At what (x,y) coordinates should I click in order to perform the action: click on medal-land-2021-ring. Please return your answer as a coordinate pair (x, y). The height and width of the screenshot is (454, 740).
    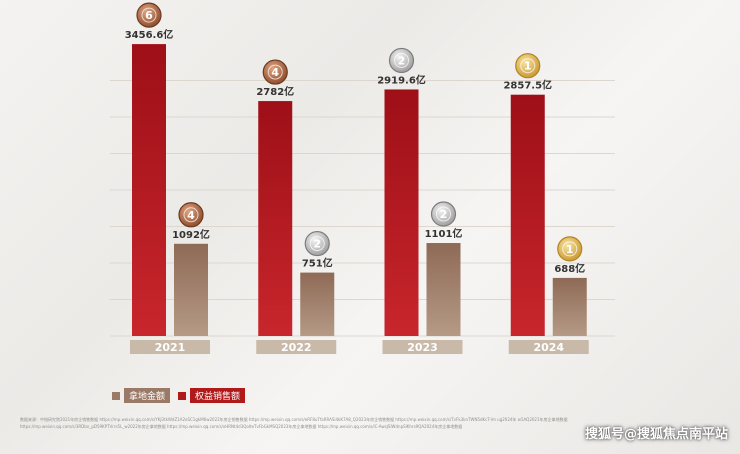
    Looking at the image, I should click on (191, 215).